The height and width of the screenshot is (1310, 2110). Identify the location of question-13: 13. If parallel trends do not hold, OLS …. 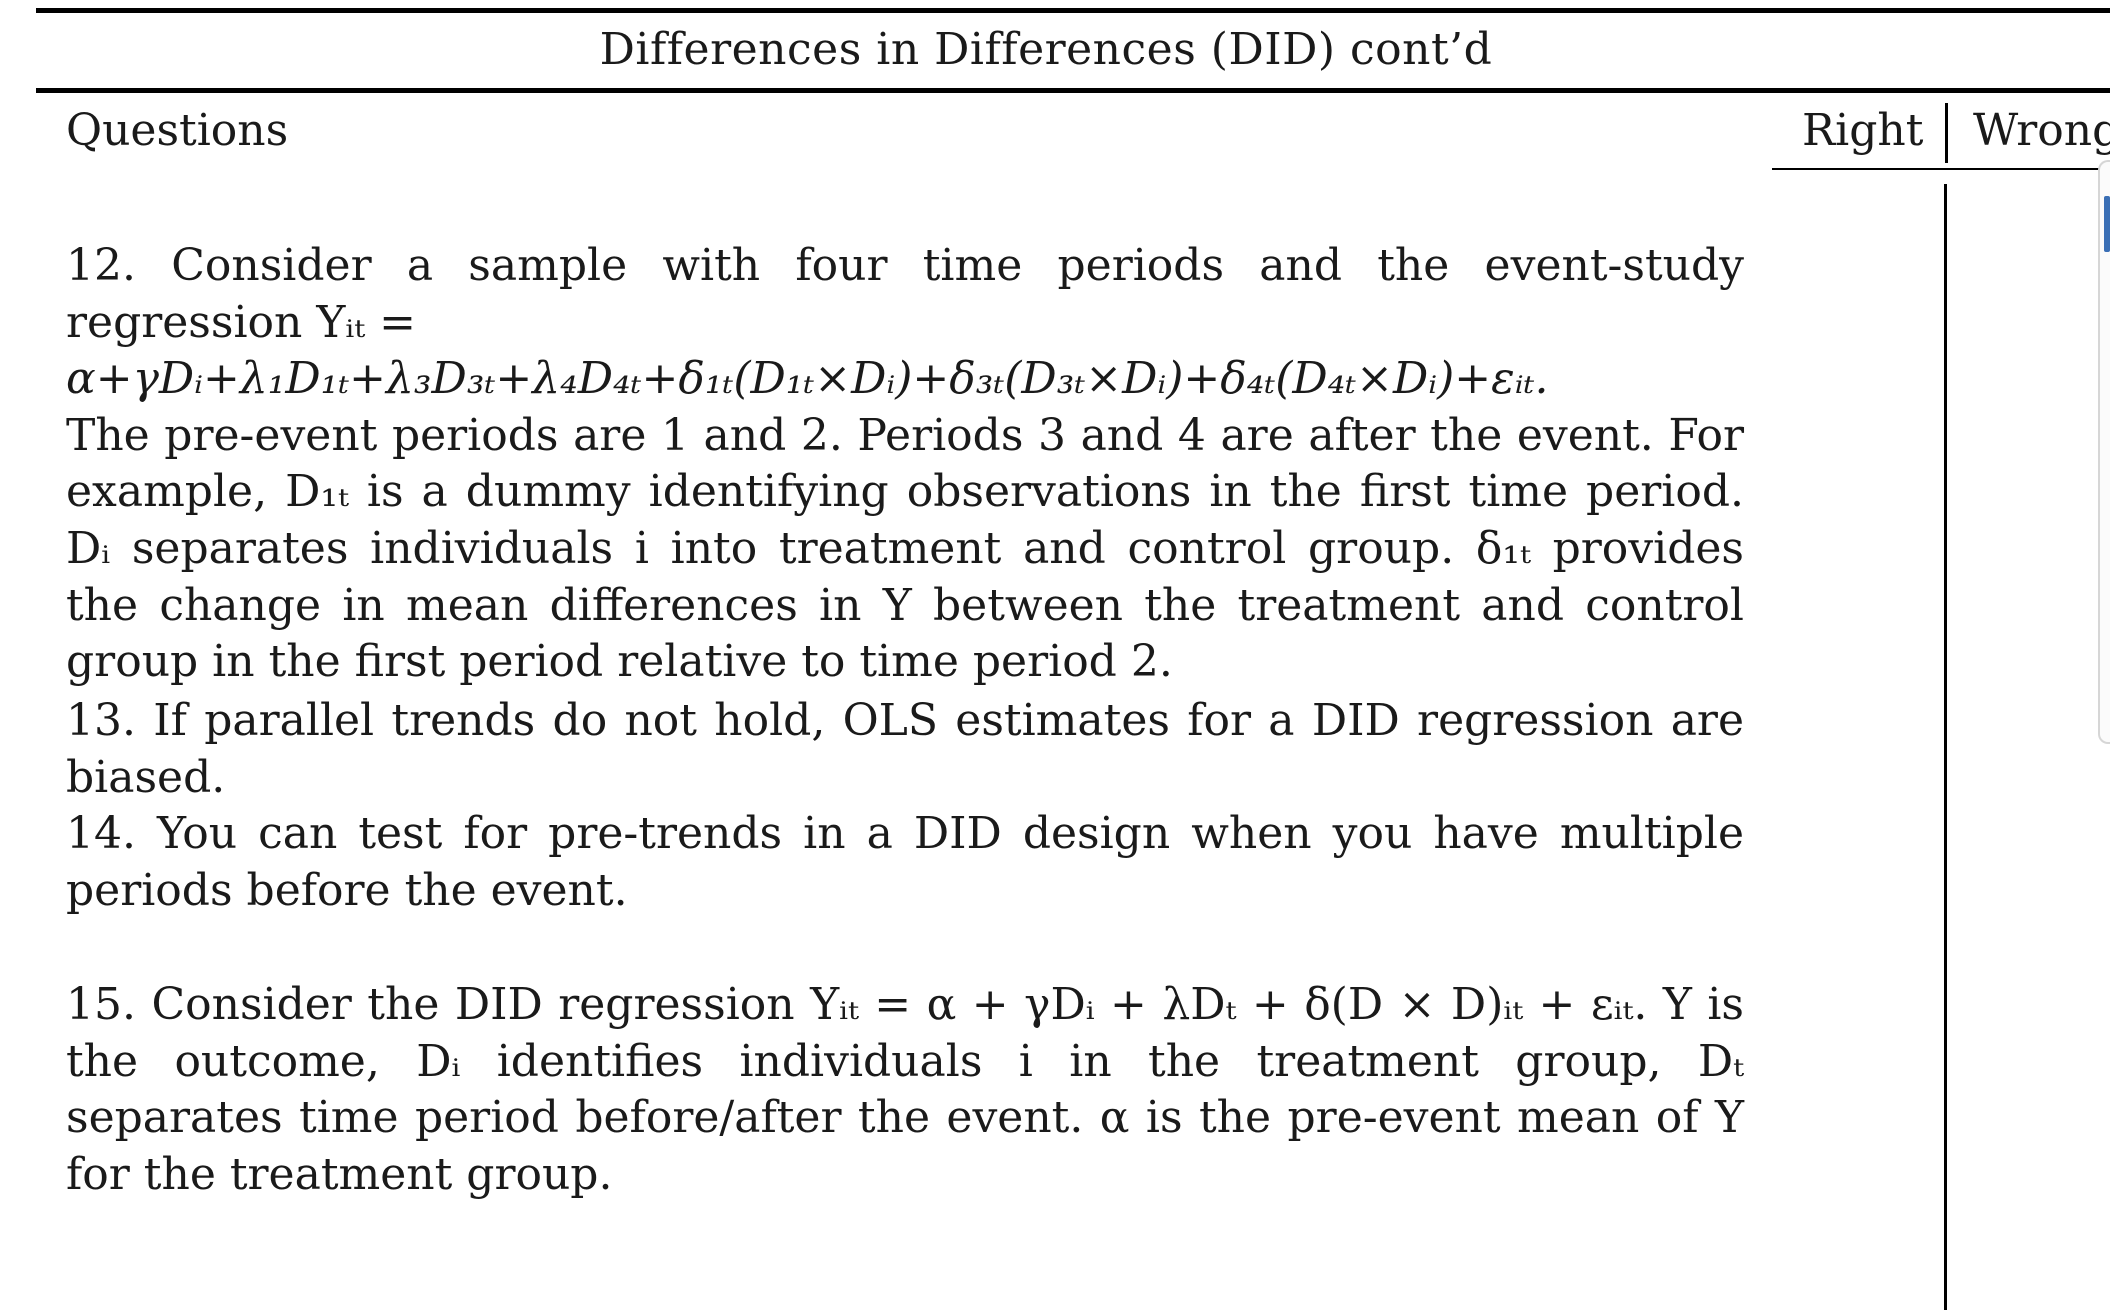
(905, 749).